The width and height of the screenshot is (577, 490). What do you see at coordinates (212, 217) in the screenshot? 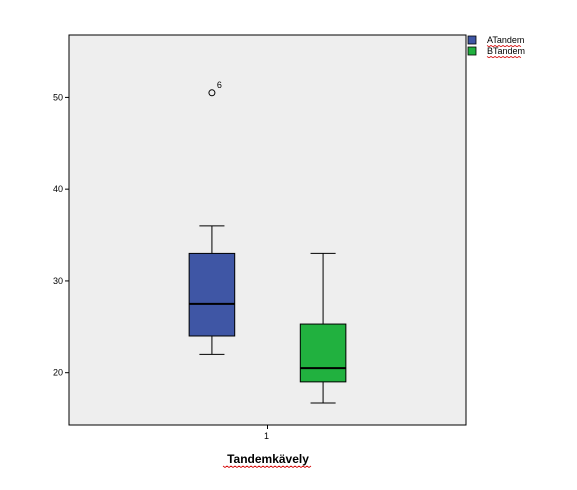
I see `box-ATandem: 6` at bounding box center [212, 217].